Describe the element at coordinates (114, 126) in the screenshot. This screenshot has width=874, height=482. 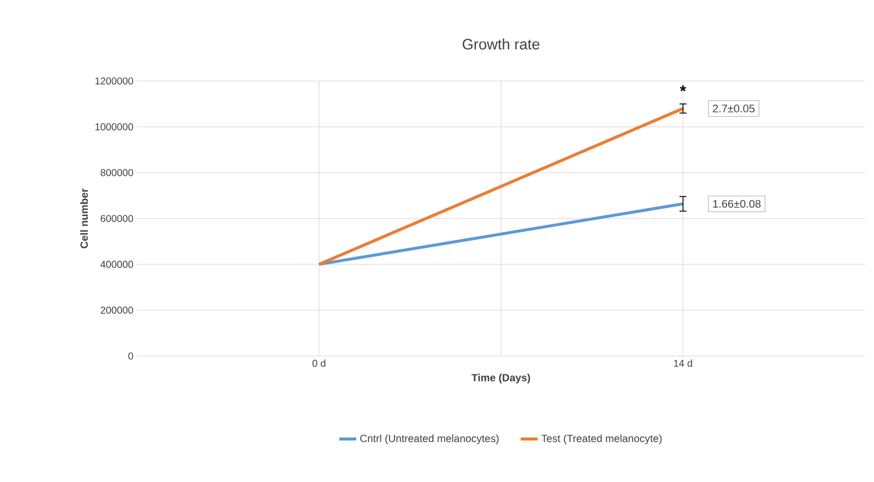
I see `y-tick-label: 1000000` at that location.